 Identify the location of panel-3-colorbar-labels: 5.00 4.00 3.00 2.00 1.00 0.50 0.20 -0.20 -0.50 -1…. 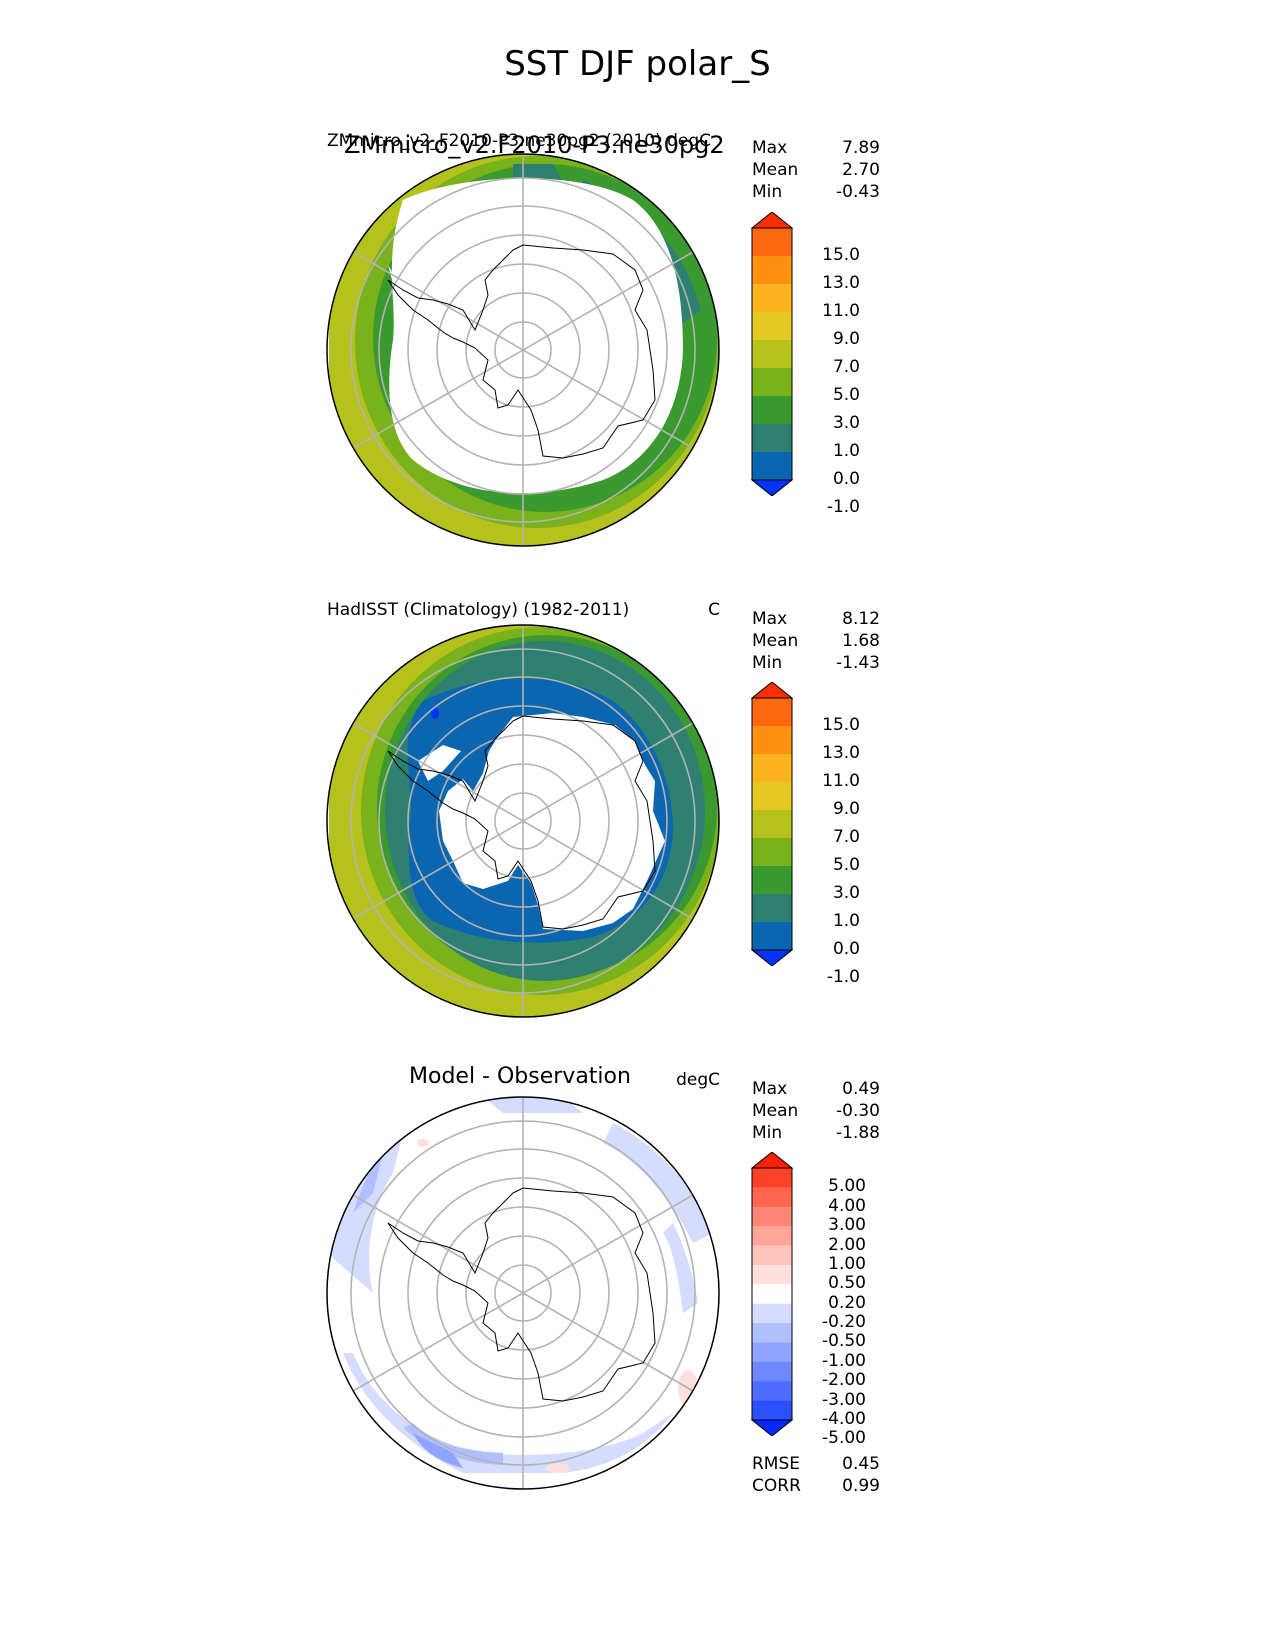
(831, 1300).